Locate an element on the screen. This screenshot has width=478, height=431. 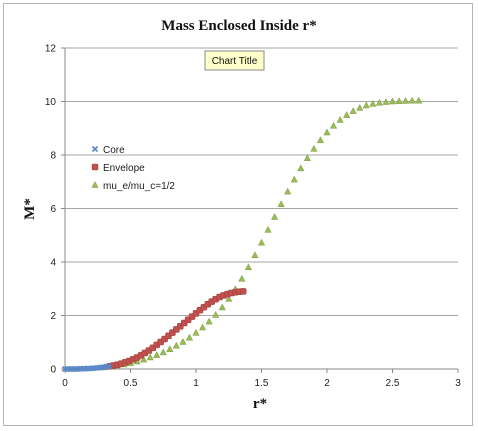
chart-title-tooltip: Chart Title is located at coordinates (234, 60).